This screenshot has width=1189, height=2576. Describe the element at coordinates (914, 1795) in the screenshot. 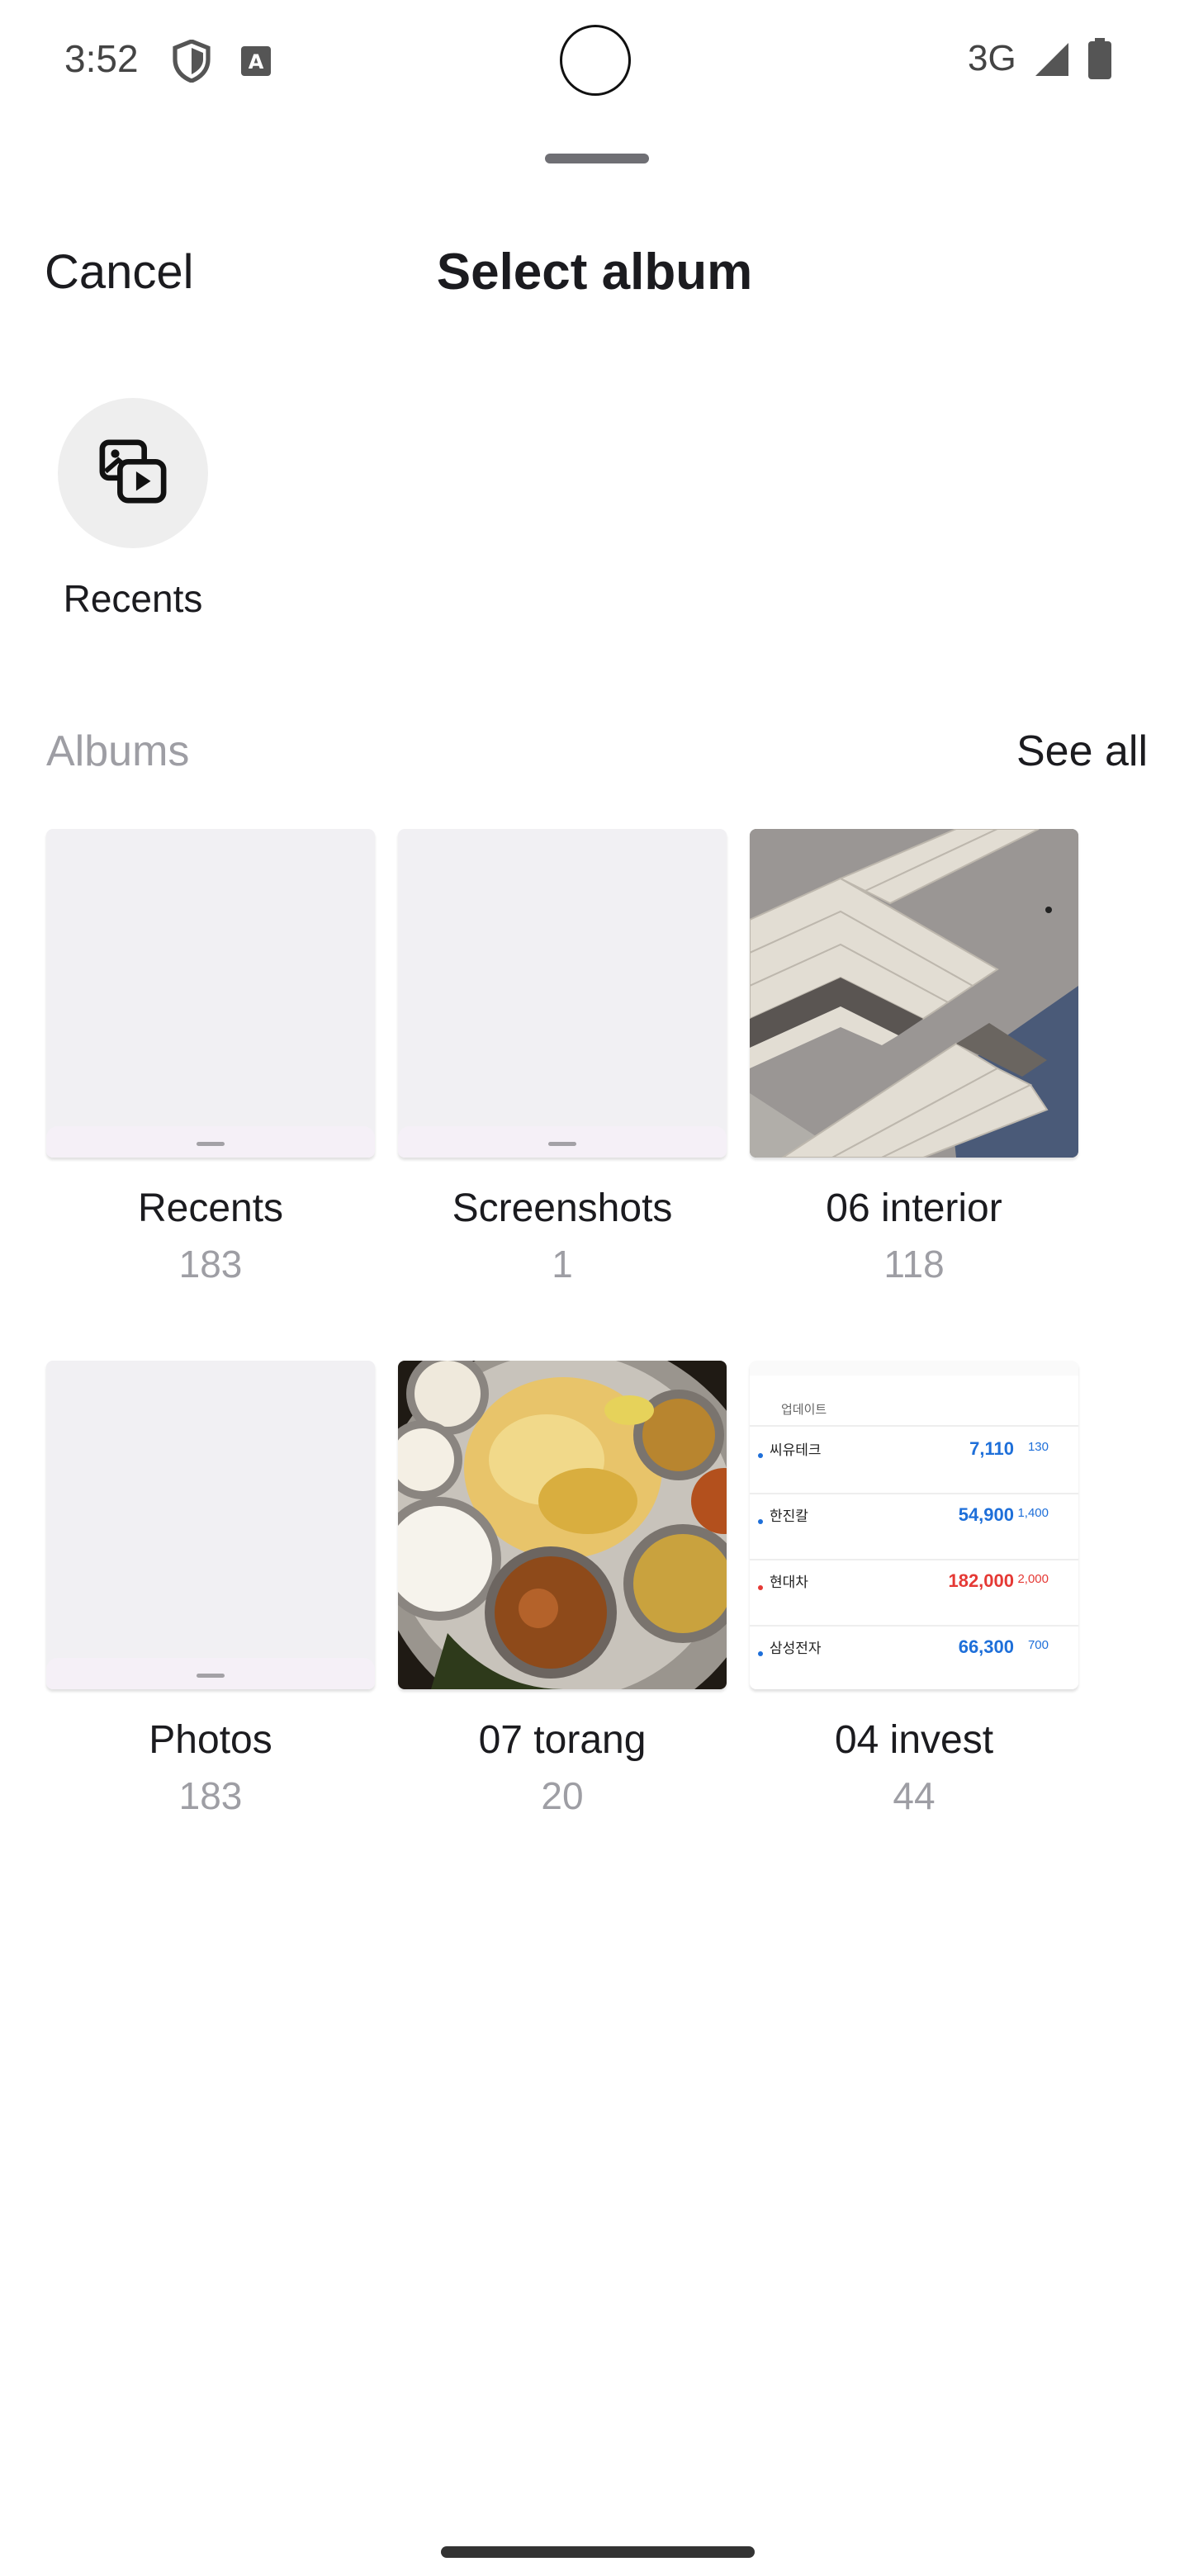

I see `album-count: 44` at that location.